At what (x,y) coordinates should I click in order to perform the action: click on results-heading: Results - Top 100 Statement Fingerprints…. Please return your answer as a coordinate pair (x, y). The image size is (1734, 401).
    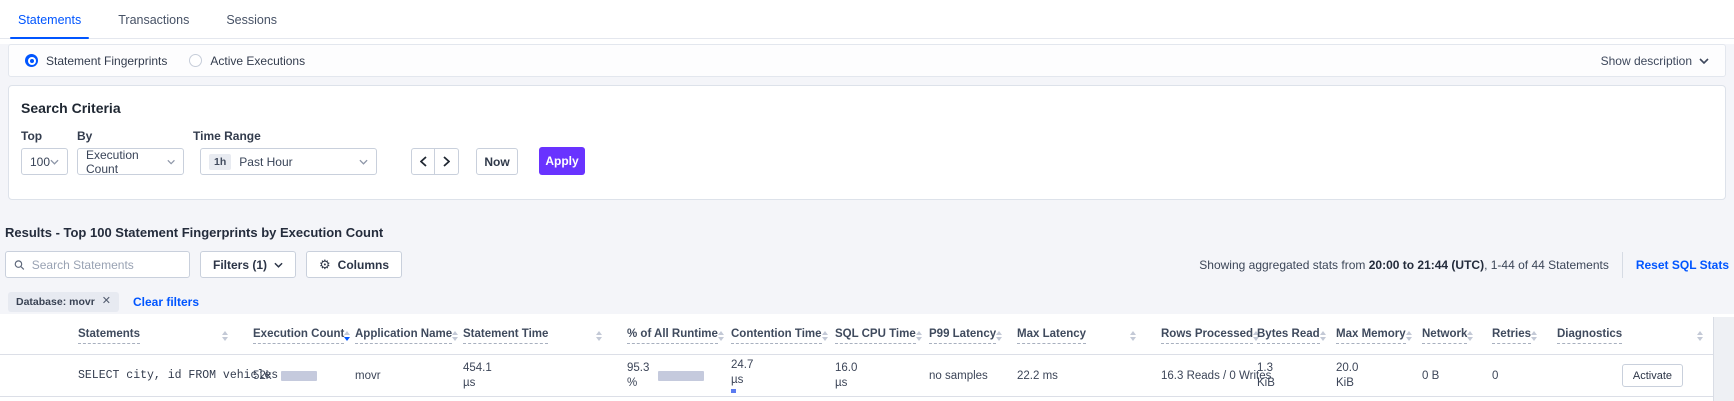
    Looking at the image, I should click on (194, 232).